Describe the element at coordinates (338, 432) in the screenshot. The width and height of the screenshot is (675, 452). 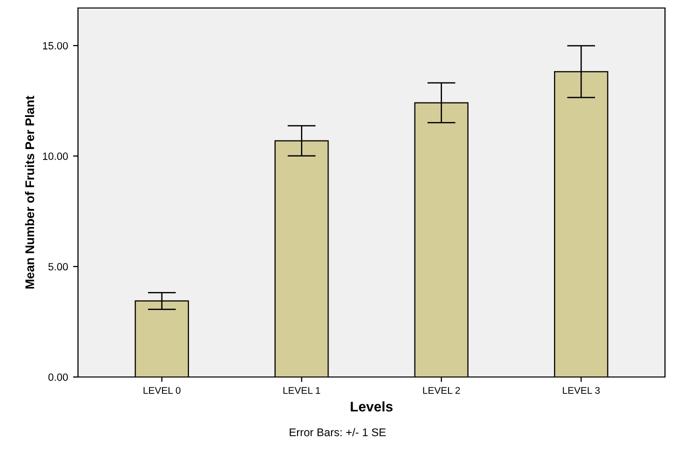
I see `text: Error Bars: +/- 1 SE` at that location.